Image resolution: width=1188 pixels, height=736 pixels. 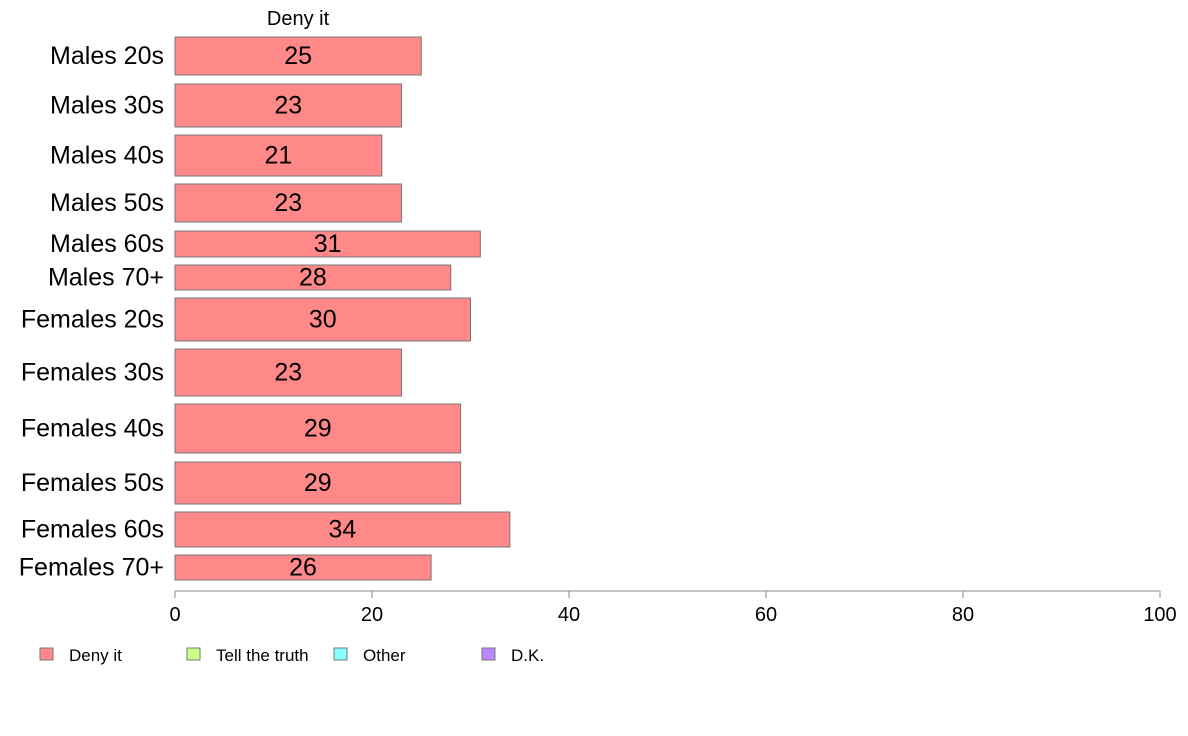 I want to click on value-label: 28, so click(x=313, y=278).